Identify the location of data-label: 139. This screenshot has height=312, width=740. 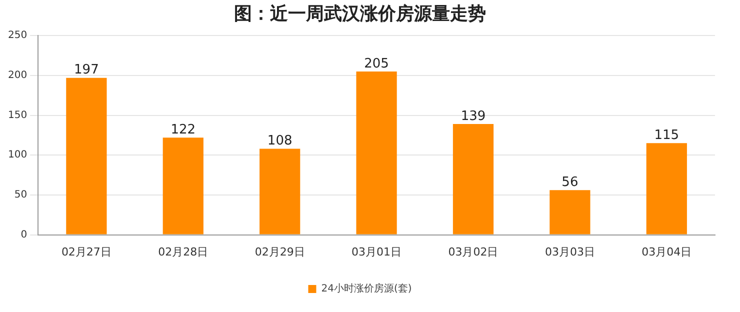
(473, 116).